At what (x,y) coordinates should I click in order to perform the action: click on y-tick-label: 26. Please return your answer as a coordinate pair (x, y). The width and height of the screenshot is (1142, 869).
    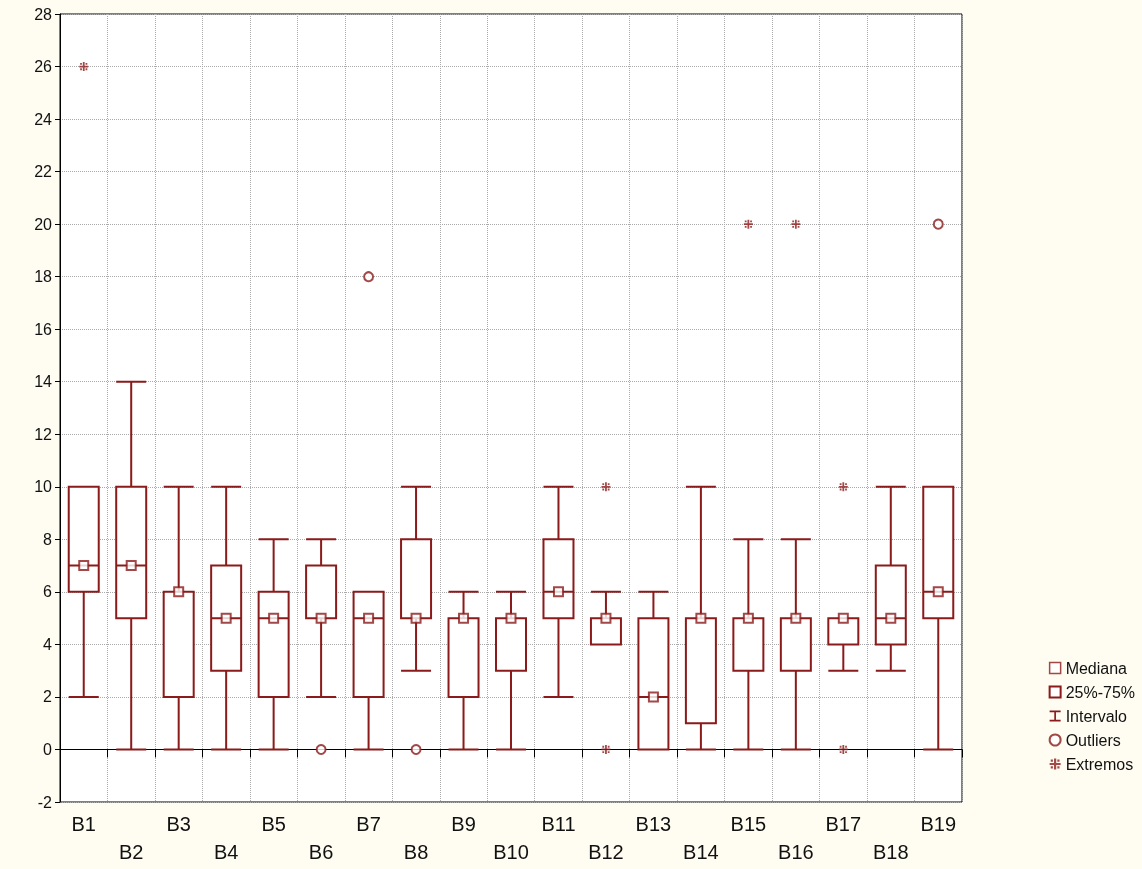
    Looking at the image, I should click on (43, 67).